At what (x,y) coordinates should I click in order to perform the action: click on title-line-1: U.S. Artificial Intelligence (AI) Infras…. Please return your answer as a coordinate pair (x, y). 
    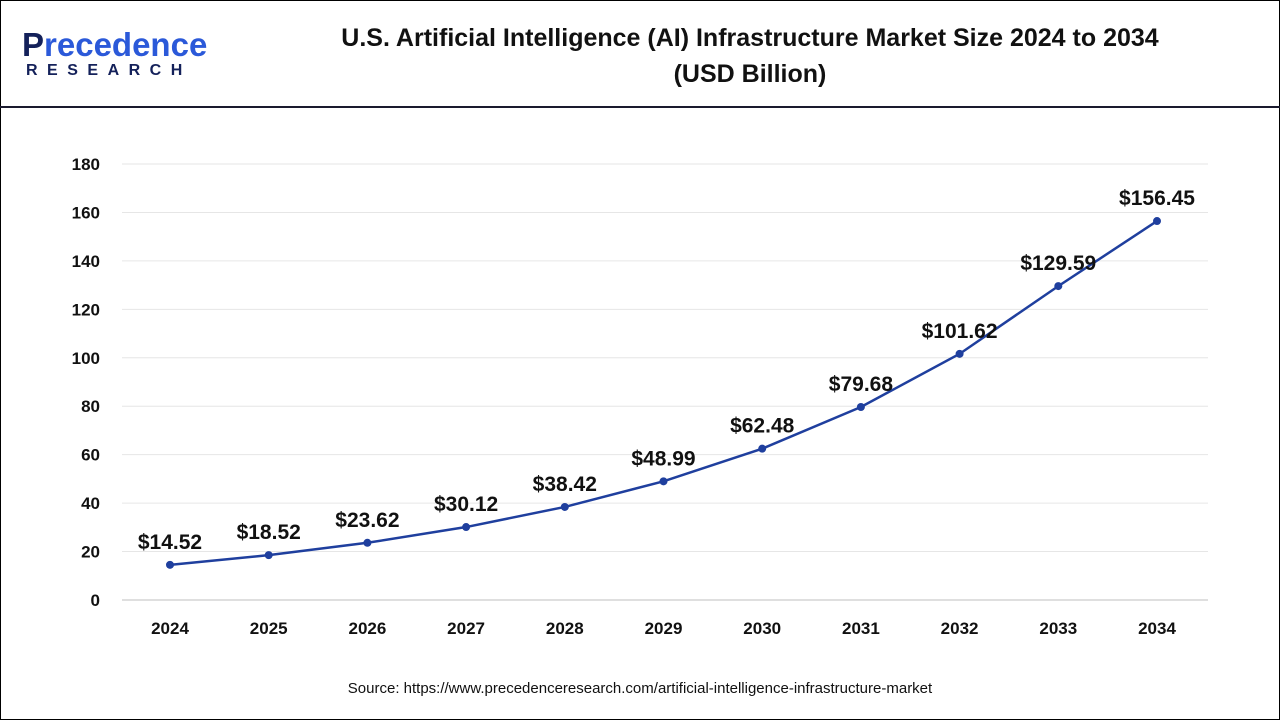
    Looking at the image, I should click on (750, 38).